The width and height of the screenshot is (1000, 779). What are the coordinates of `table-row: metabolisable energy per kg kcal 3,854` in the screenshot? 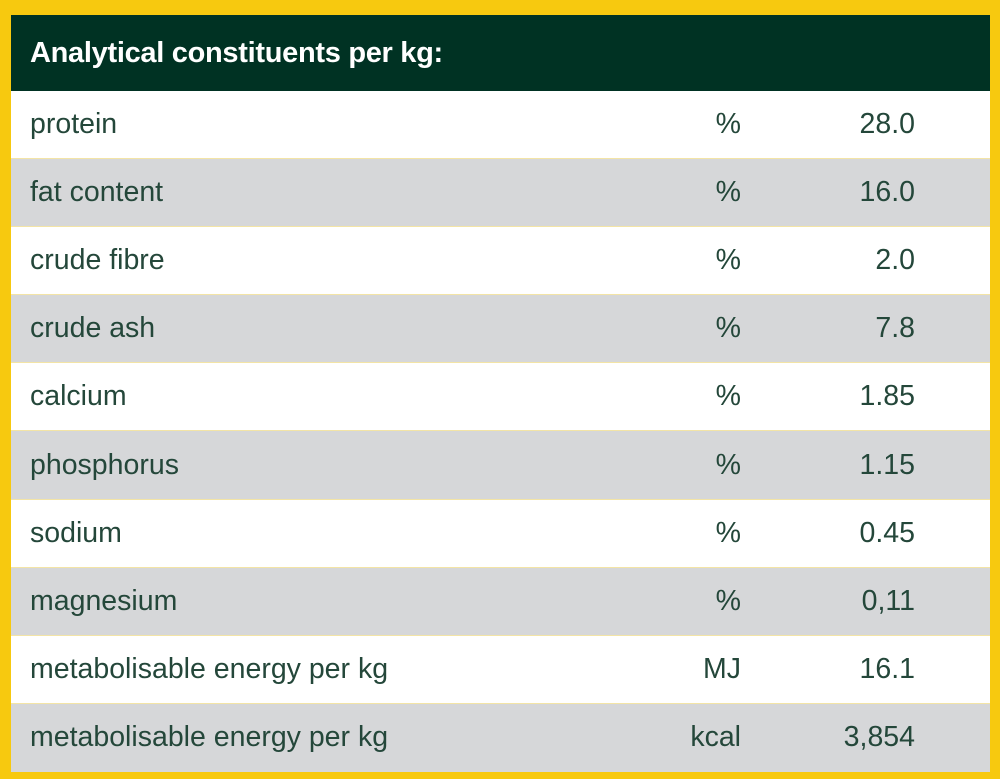 It's located at (500, 737).